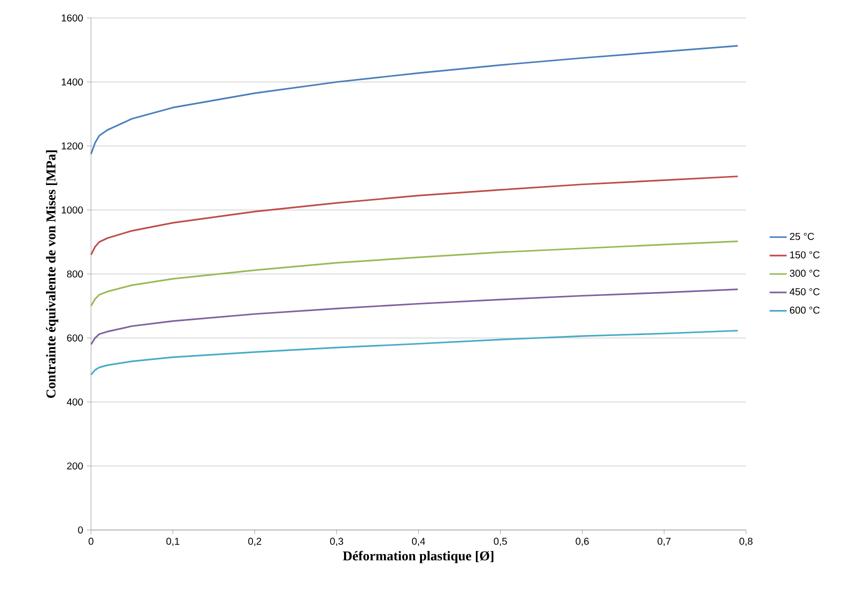  I want to click on y-tick-label: 600, so click(75, 338).